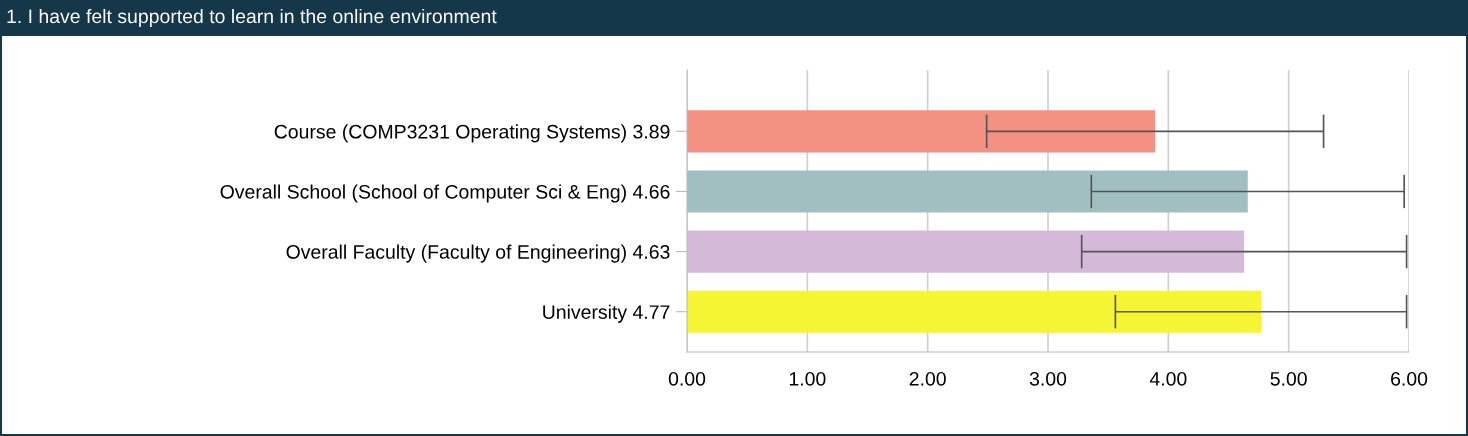 The width and height of the screenshot is (1468, 436). What do you see at coordinates (1048, 378) in the screenshot?
I see `x-tick-label: 3.00` at bounding box center [1048, 378].